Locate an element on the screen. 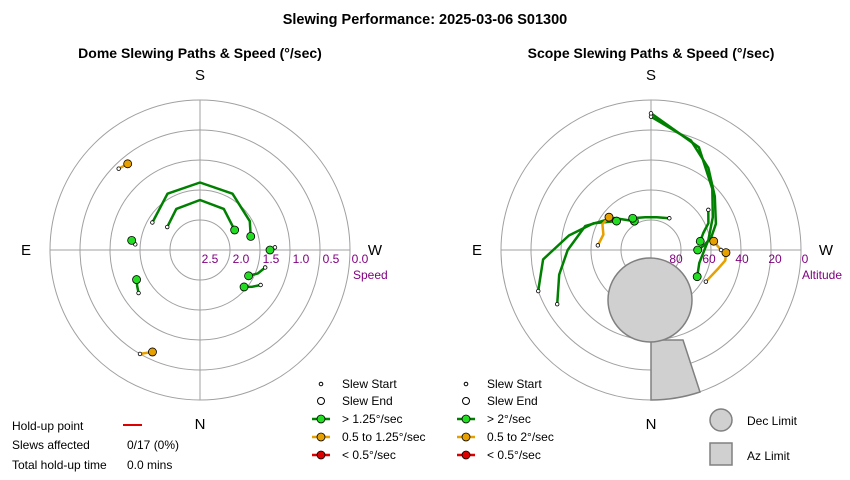 This screenshot has height=480, width=850. scope-radial-tick-label: 20 is located at coordinates (775, 259).